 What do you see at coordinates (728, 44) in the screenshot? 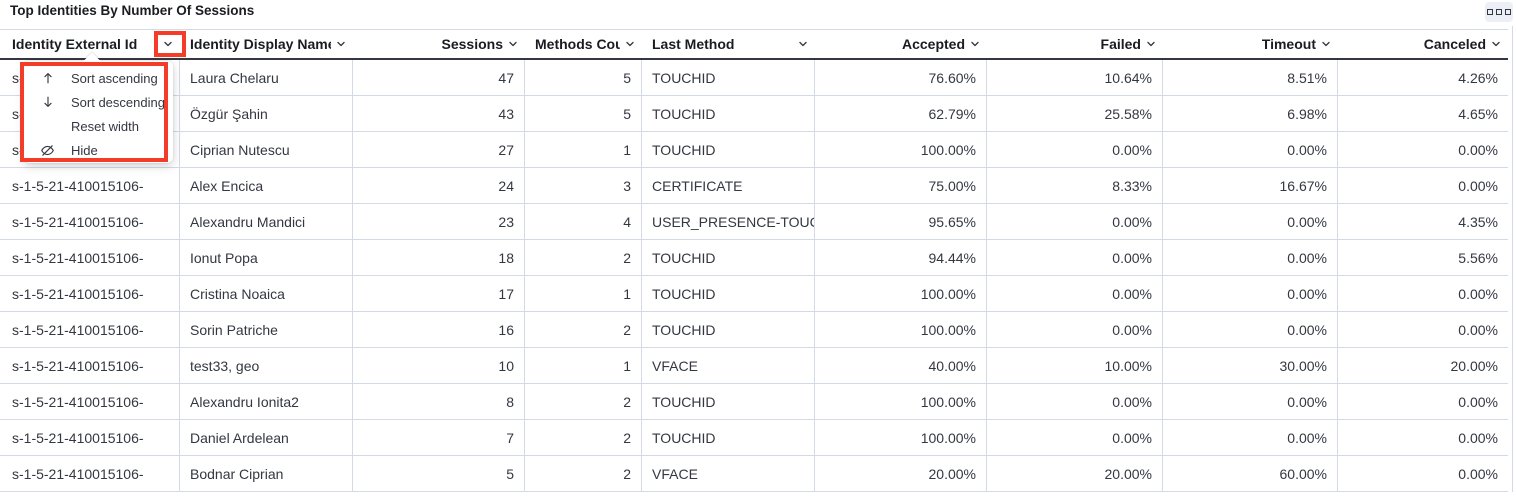
I see `column-header-last_method: Last Method` at bounding box center [728, 44].